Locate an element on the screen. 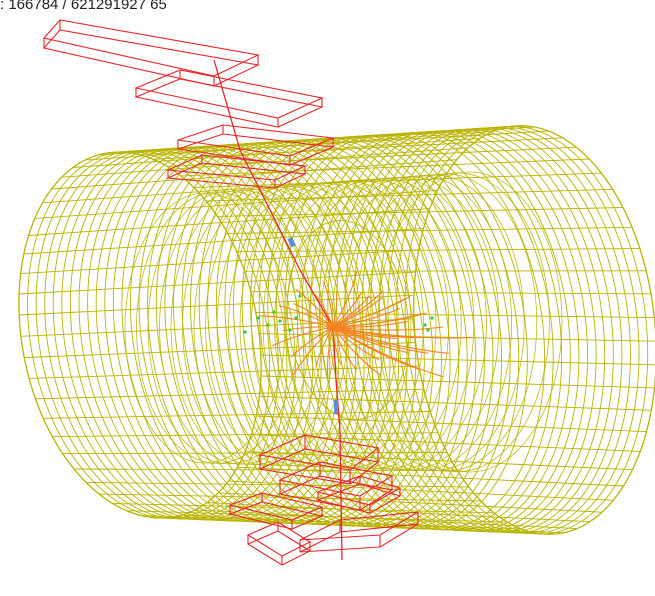  barrel-ring is located at coordinates (348, 320).